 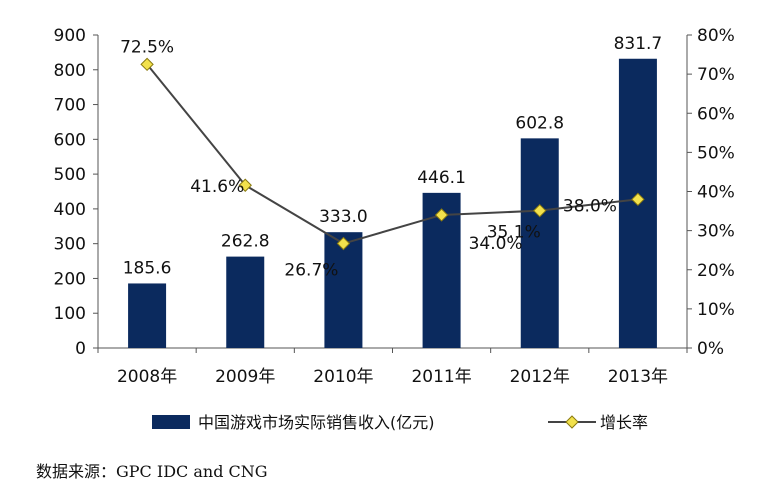 What do you see at coordinates (590, 206) in the screenshot?
I see `growth-rate-label: 38.0%` at bounding box center [590, 206].